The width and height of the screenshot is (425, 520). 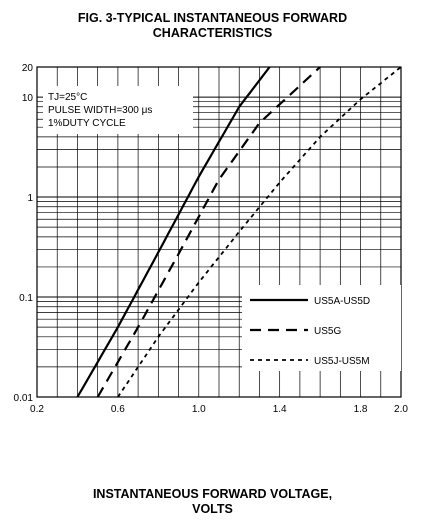 What do you see at coordinates (212, 33) in the screenshot?
I see `chart-title-line2: CHARACTERISTICS` at bounding box center [212, 33].